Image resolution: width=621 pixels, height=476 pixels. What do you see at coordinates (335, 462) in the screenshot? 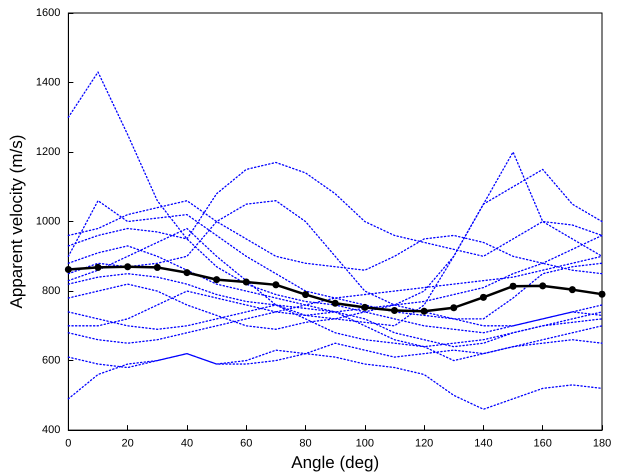
I see `x-axis-title: Angle (deg)` at bounding box center [335, 462].